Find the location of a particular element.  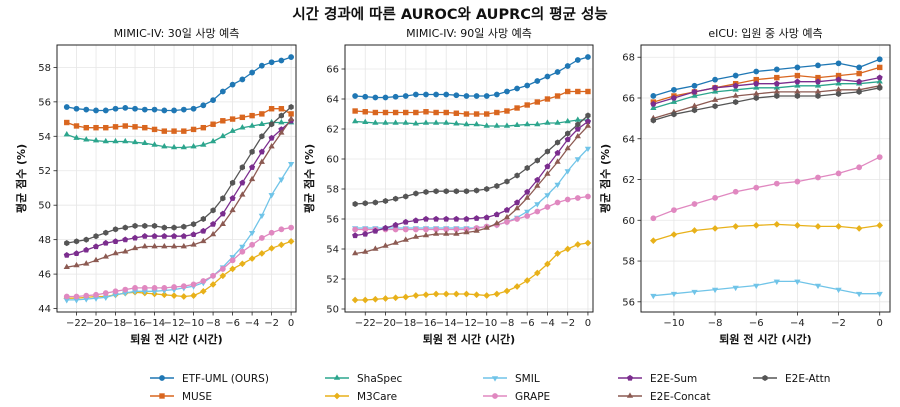

series-etf-uml-ours- is located at coordinates (766, 77).